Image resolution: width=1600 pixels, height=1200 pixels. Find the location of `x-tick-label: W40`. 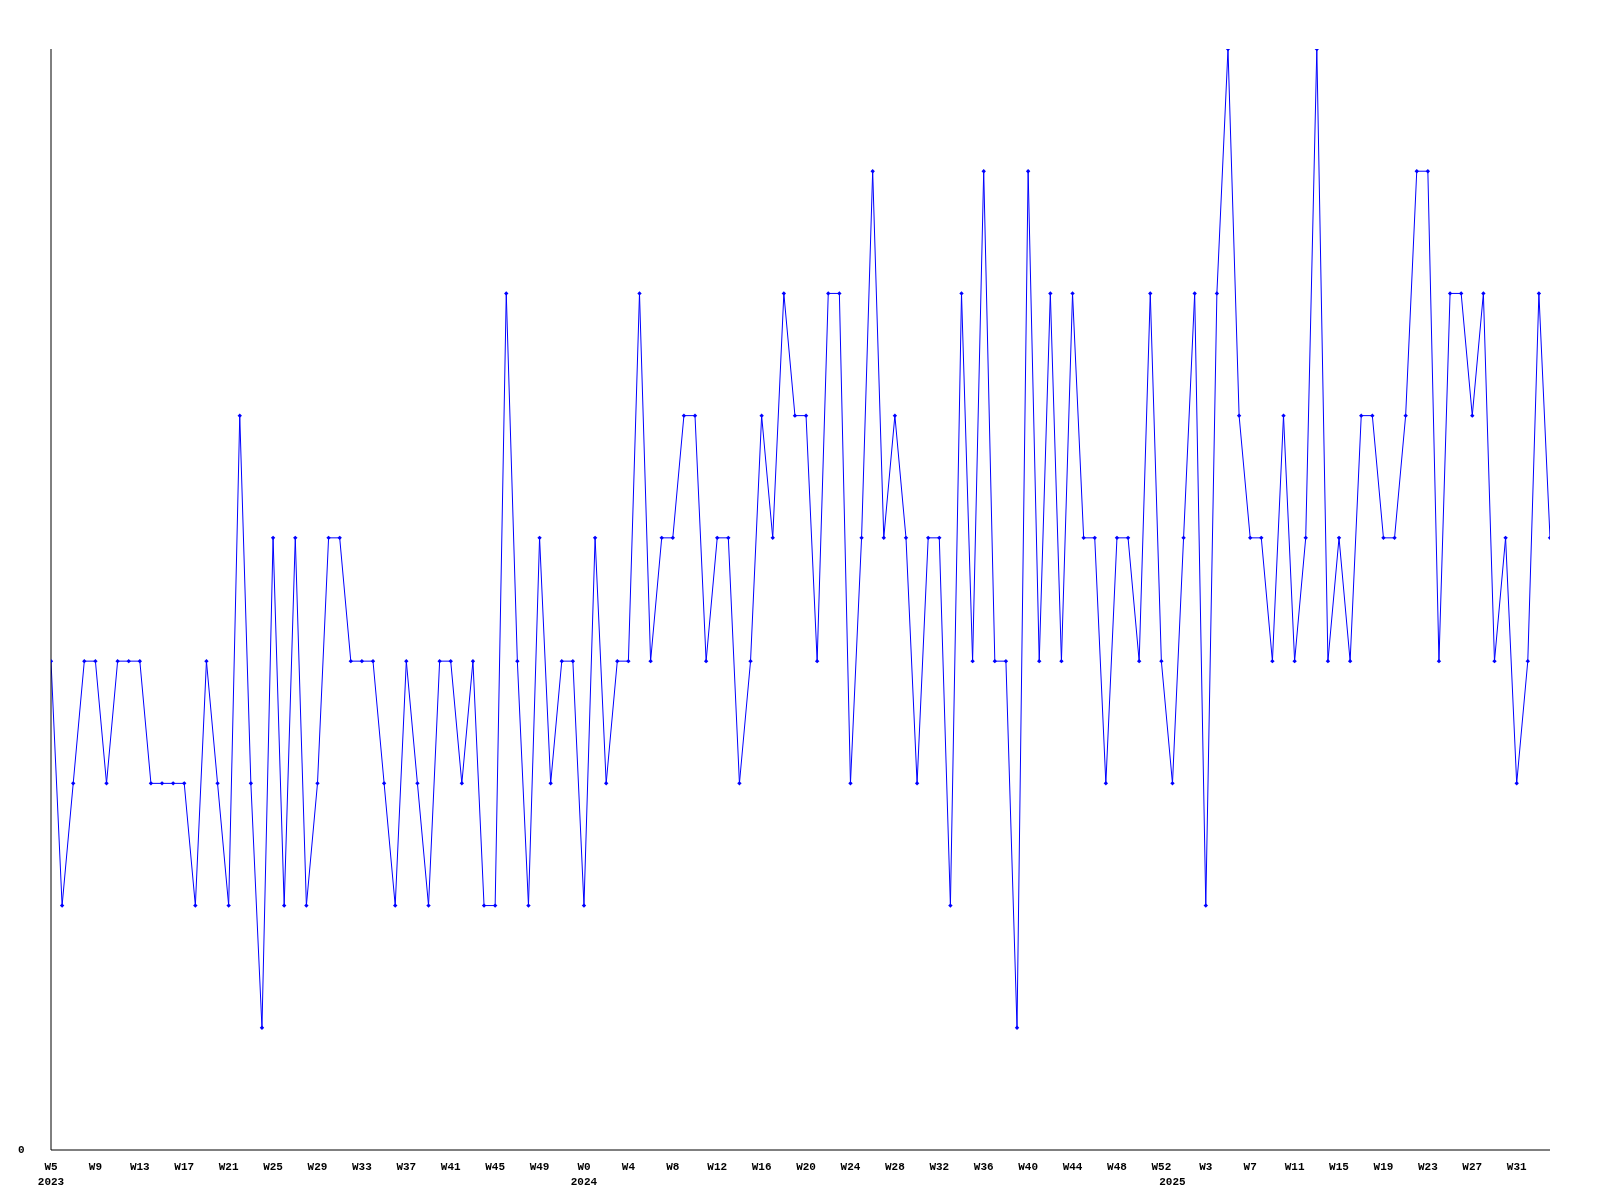

x-tick-label: W40 is located at coordinates (1028, 1167).